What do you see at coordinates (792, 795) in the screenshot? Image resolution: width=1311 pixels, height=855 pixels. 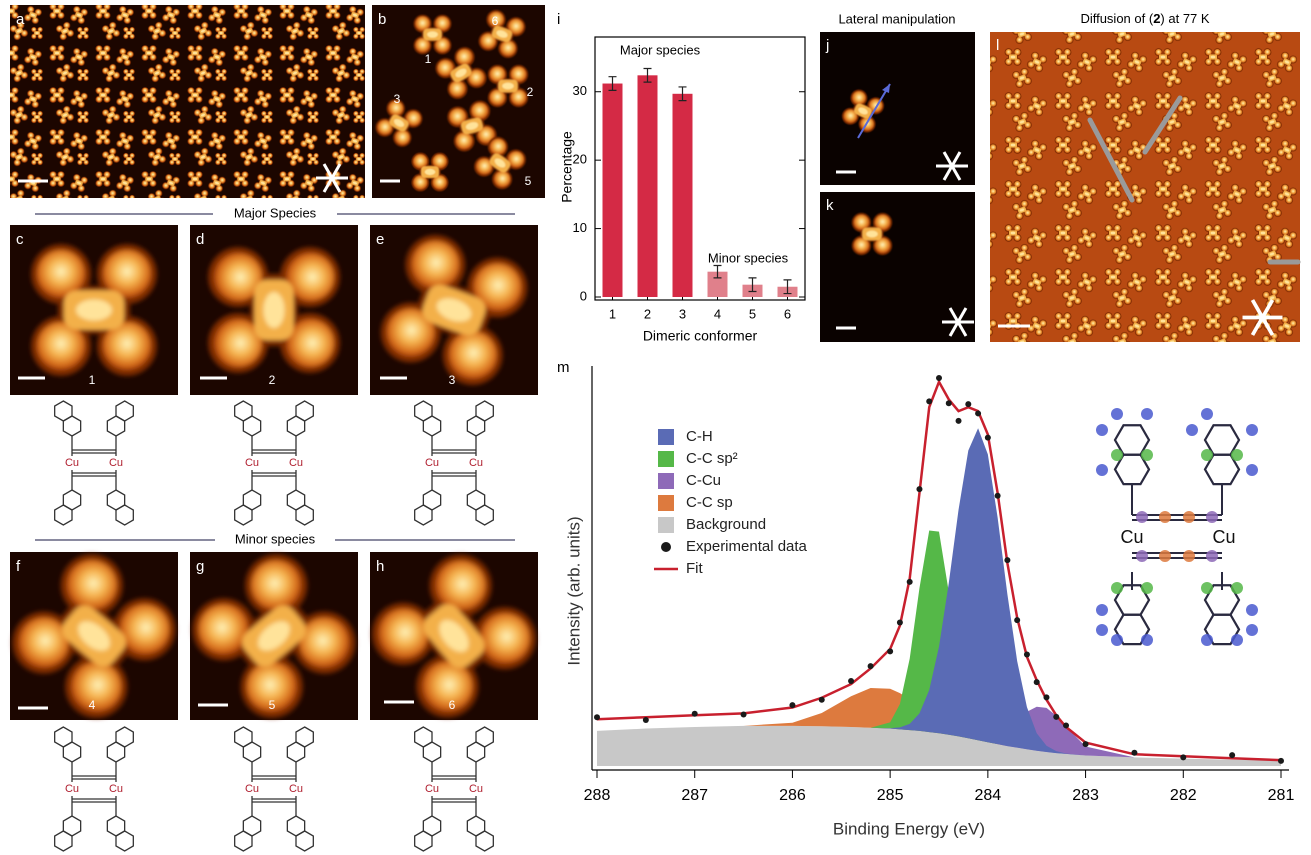 I see `x-tick-label: 286` at bounding box center [792, 795].